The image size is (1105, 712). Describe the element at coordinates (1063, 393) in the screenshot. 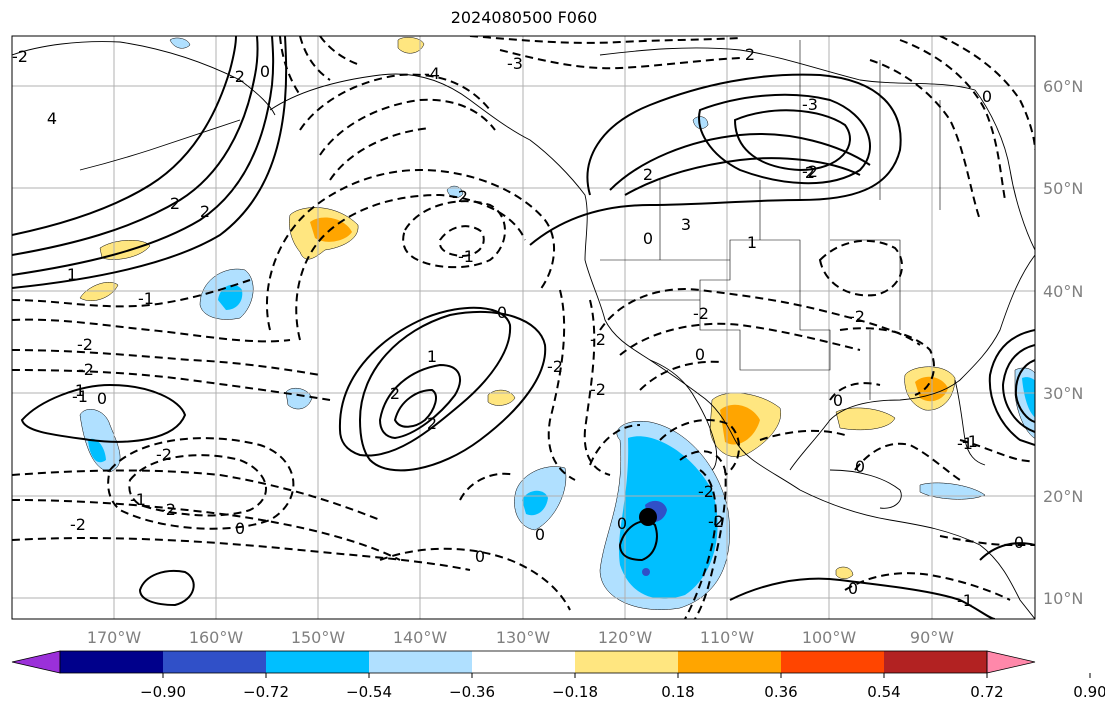

I see `latitude-label: 30°N` at that location.